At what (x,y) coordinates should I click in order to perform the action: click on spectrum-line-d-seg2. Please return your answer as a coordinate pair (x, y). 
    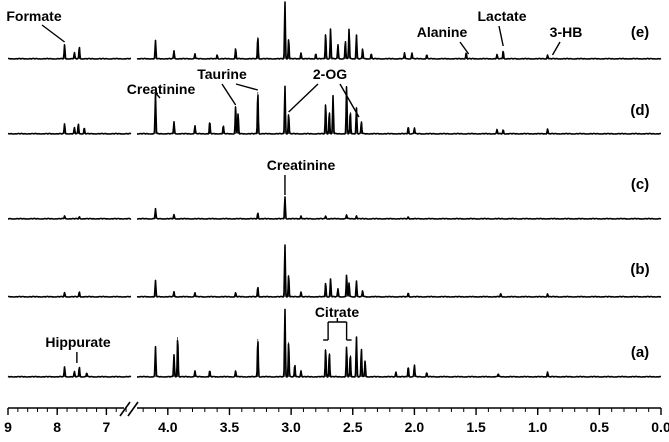
    Looking at the image, I should click on (399, 110).